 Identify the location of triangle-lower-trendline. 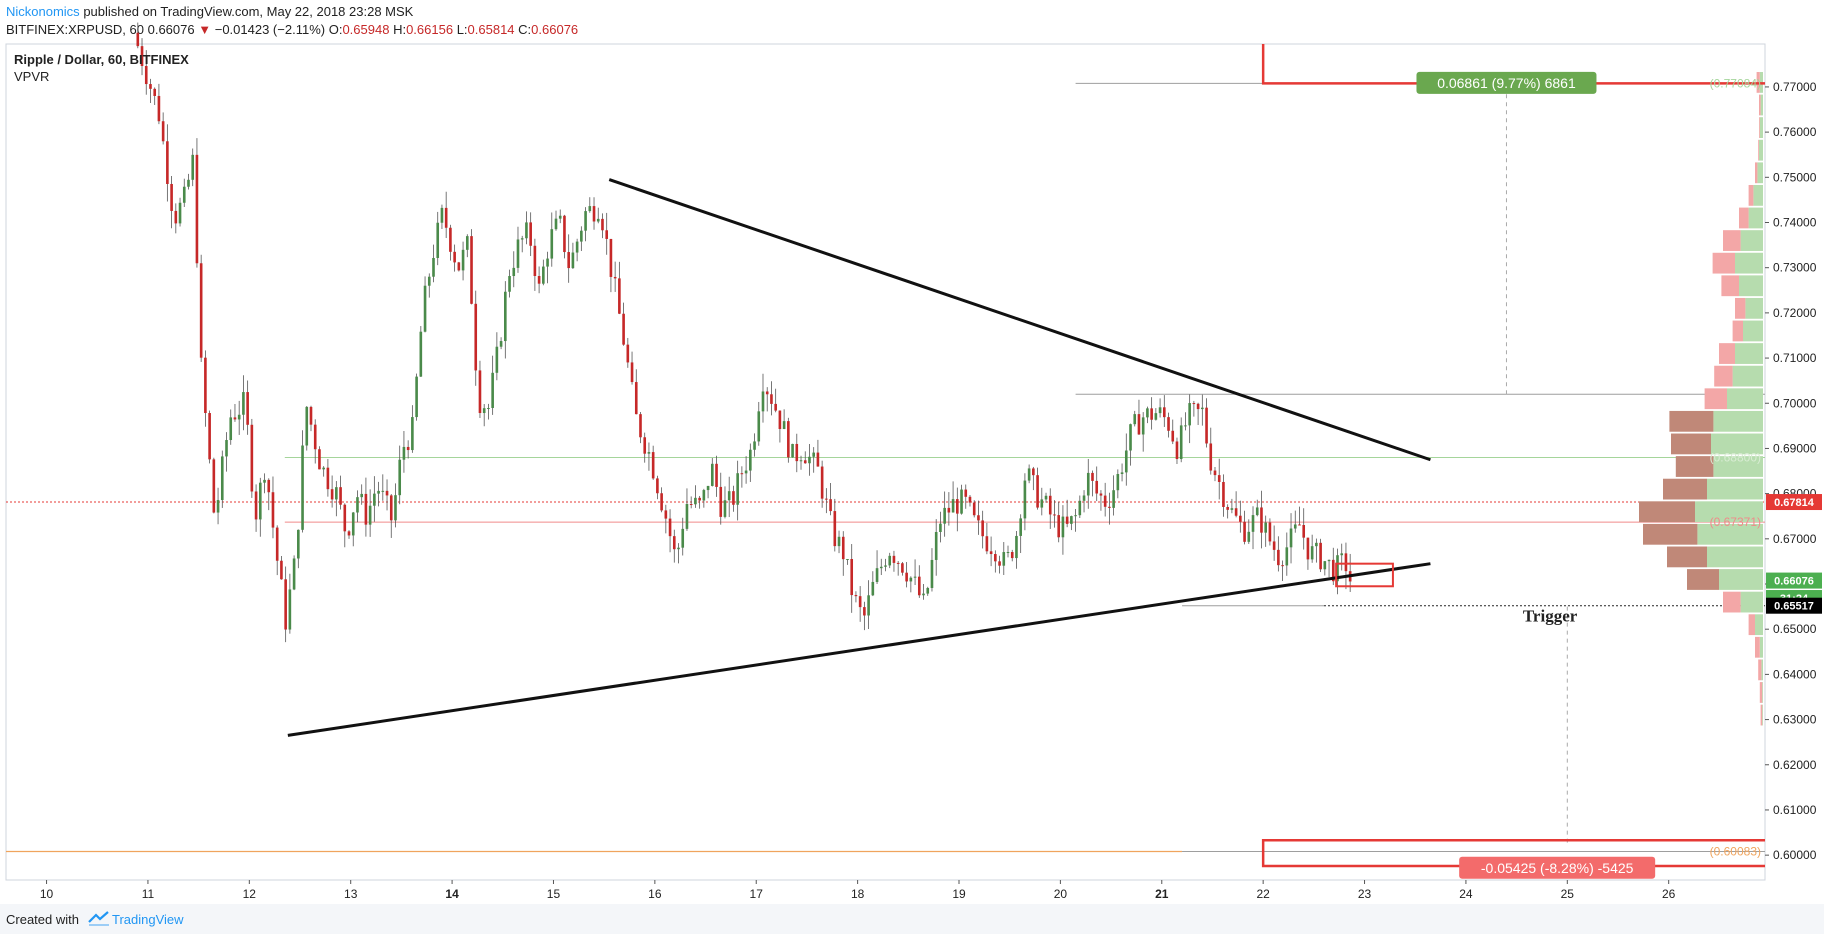
(859, 649).